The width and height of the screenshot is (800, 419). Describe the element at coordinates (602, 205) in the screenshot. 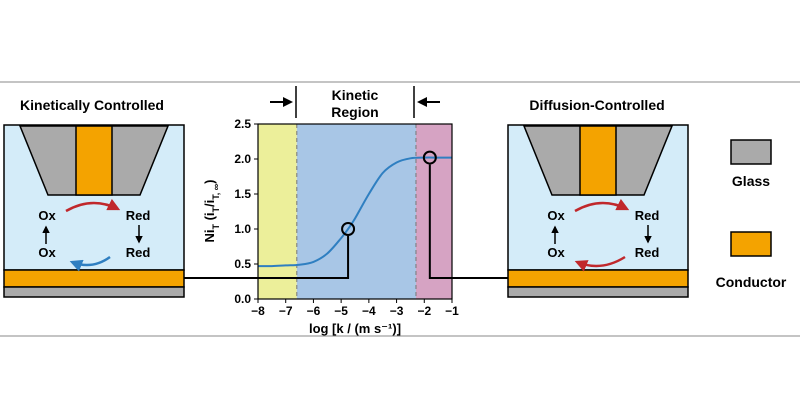

I see `right-red-arrow-top` at that location.